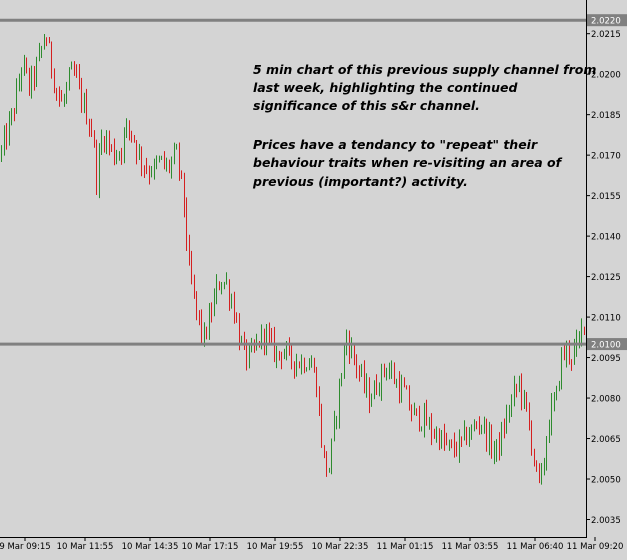 This screenshot has height=560, width=627. Describe the element at coordinates (366, 105) in the screenshot. I see `annotation-line: significance of this s&r channel.` at that location.